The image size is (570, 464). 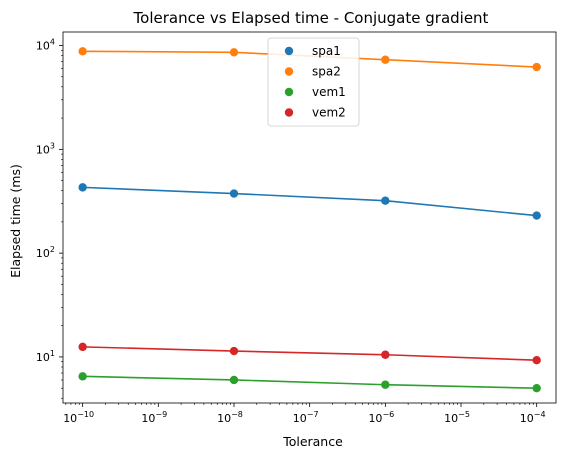 I want to click on x-tick-exponent: −7, so click(x=313, y=414).